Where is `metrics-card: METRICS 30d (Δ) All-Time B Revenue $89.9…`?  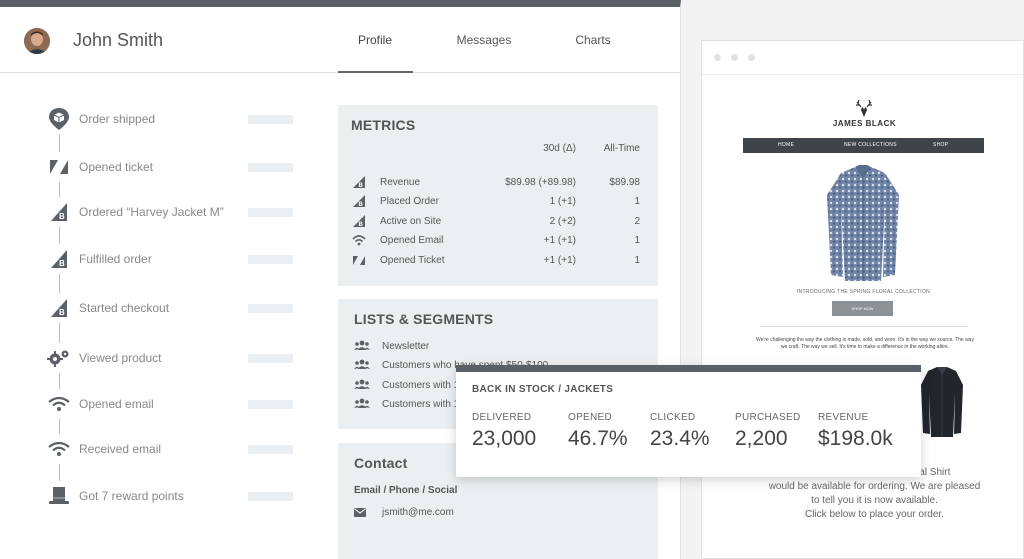
metrics-card: METRICS 30d (Δ) All-Time B Revenue $89.9… is located at coordinates (498, 195).